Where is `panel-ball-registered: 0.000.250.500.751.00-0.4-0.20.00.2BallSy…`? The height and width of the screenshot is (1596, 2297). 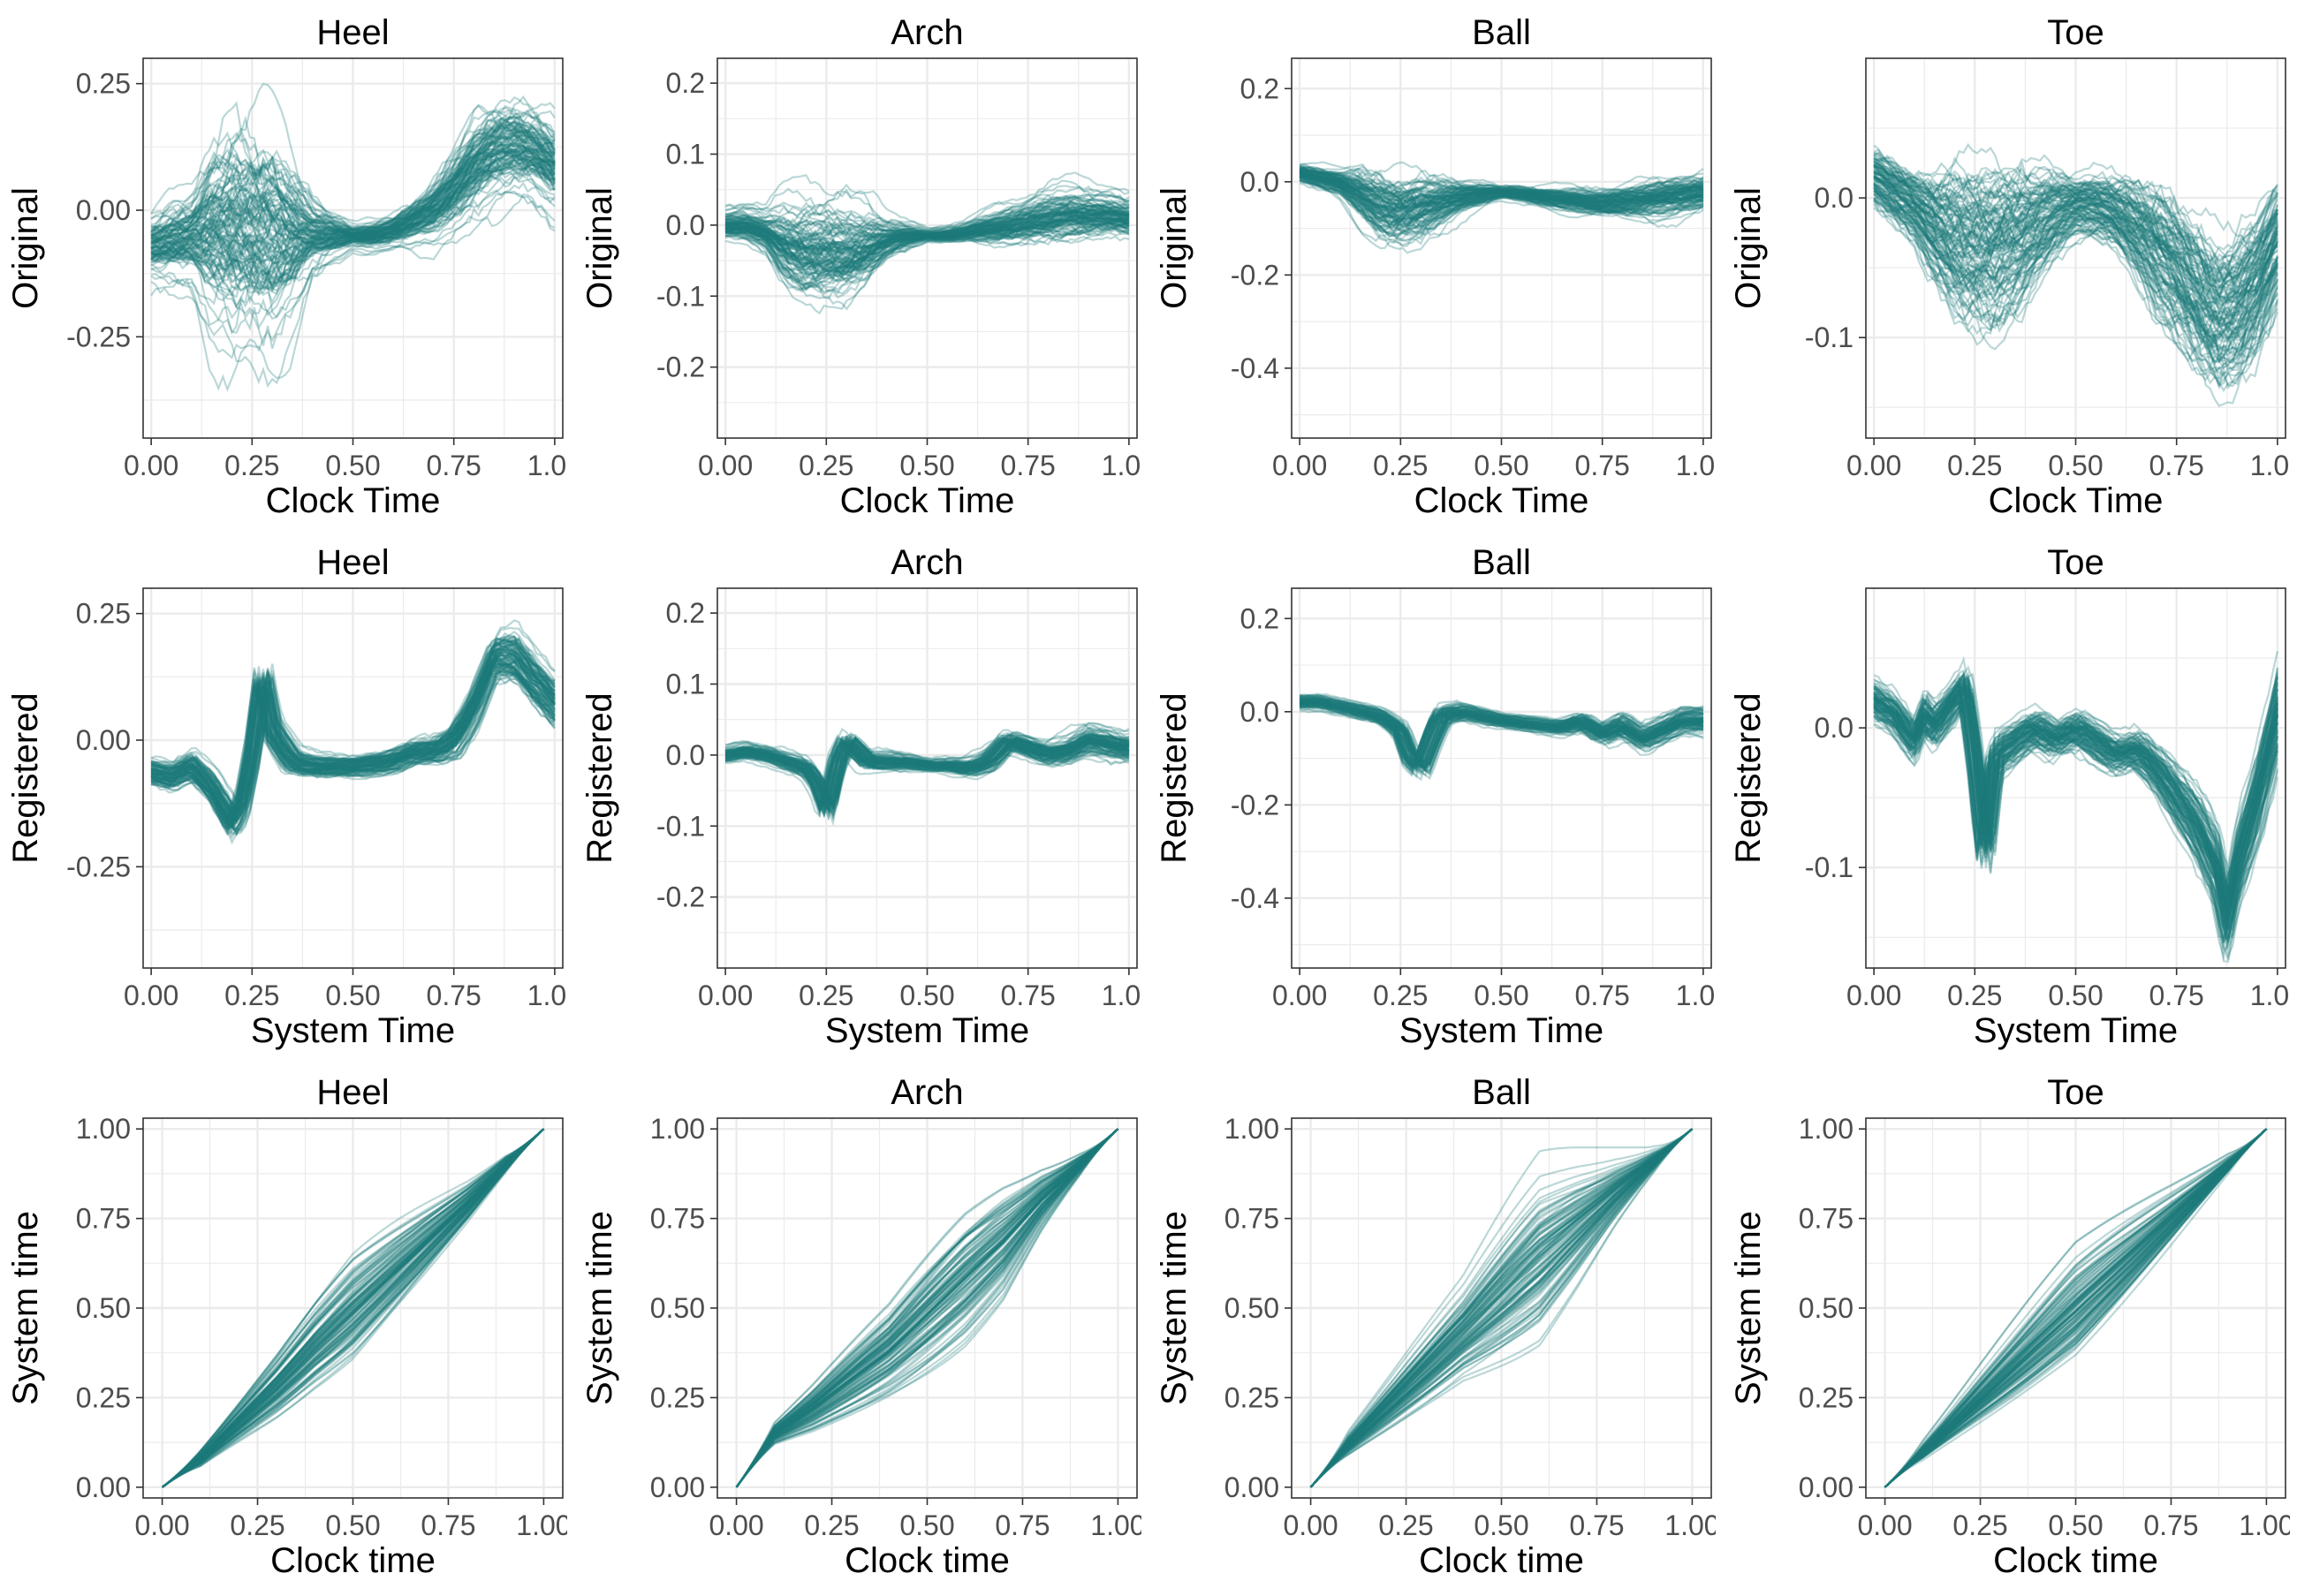
panel-ball-registered: 0.000.250.500.751.00-0.4-0.20.00.2BallSy… is located at coordinates (1440, 797).